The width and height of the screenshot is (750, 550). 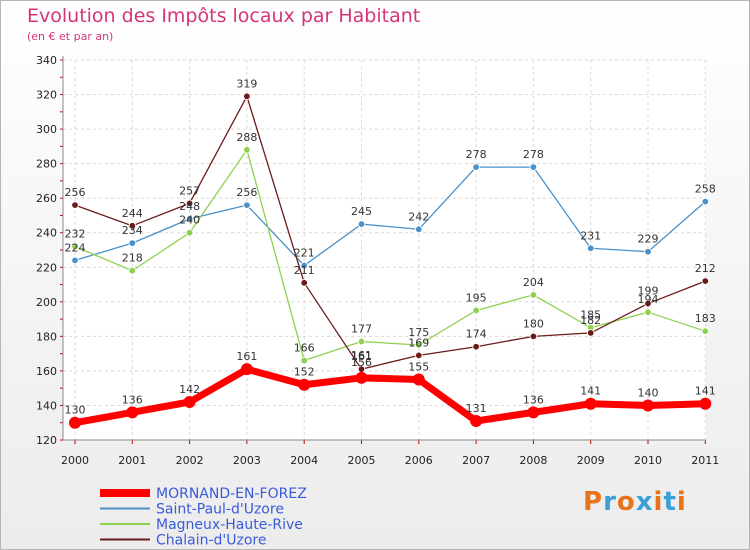 What do you see at coordinates (229, 525) in the screenshot?
I see `legend-label: Magneux-Haute-Rive` at bounding box center [229, 525].